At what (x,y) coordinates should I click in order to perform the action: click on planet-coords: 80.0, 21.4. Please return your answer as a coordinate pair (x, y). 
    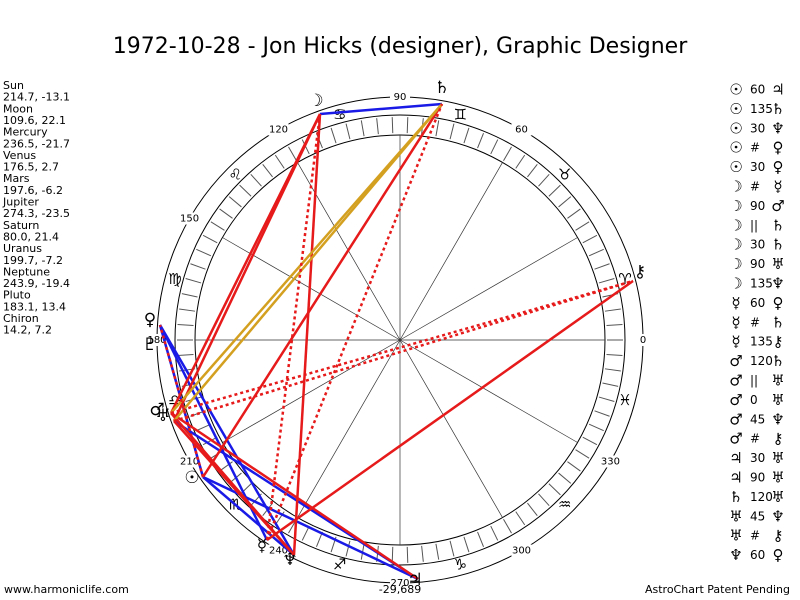
    Looking at the image, I should click on (31, 237).